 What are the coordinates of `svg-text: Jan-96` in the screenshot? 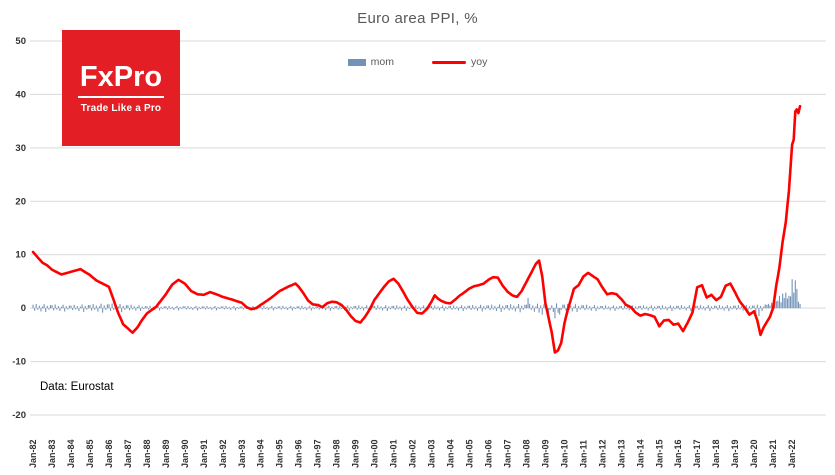 It's located at (299, 453).